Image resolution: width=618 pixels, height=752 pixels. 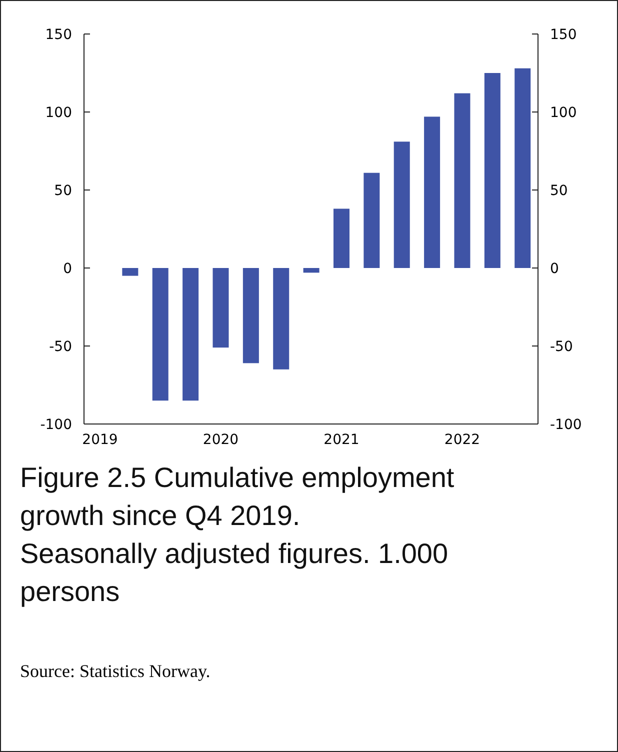 What do you see at coordinates (234, 572) in the screenshot?
I see `text: Seasonally adjusted figures. 1.000 persons` at bounding box center [234, 572].